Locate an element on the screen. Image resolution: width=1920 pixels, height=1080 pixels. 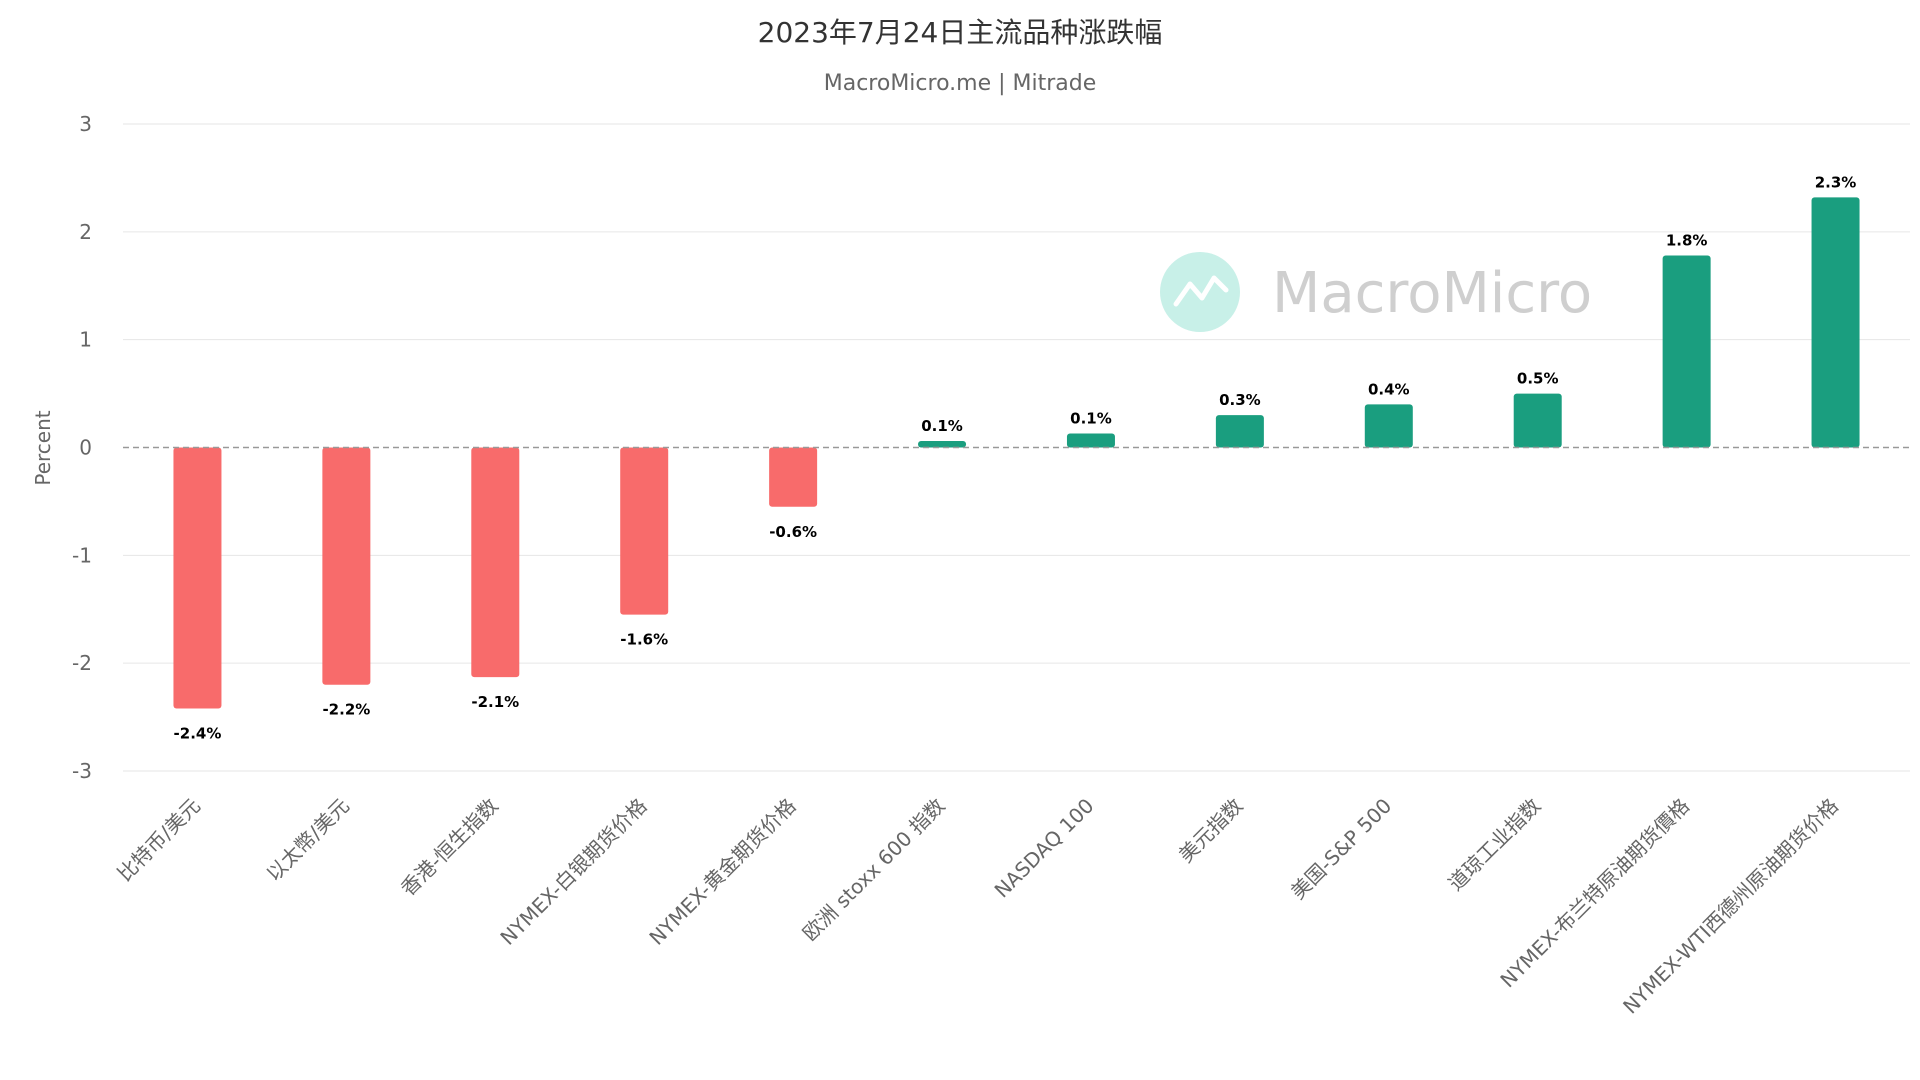
data-label: -2.4% is located at coordinates (198, 733).